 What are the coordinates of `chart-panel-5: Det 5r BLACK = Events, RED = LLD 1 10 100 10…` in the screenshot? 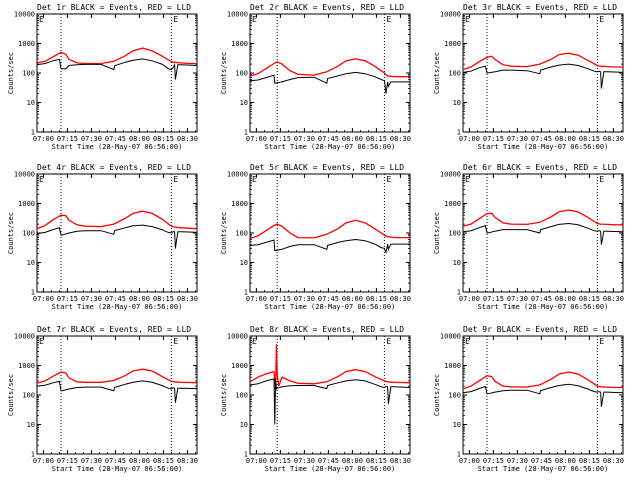 It's located at (315, 237).